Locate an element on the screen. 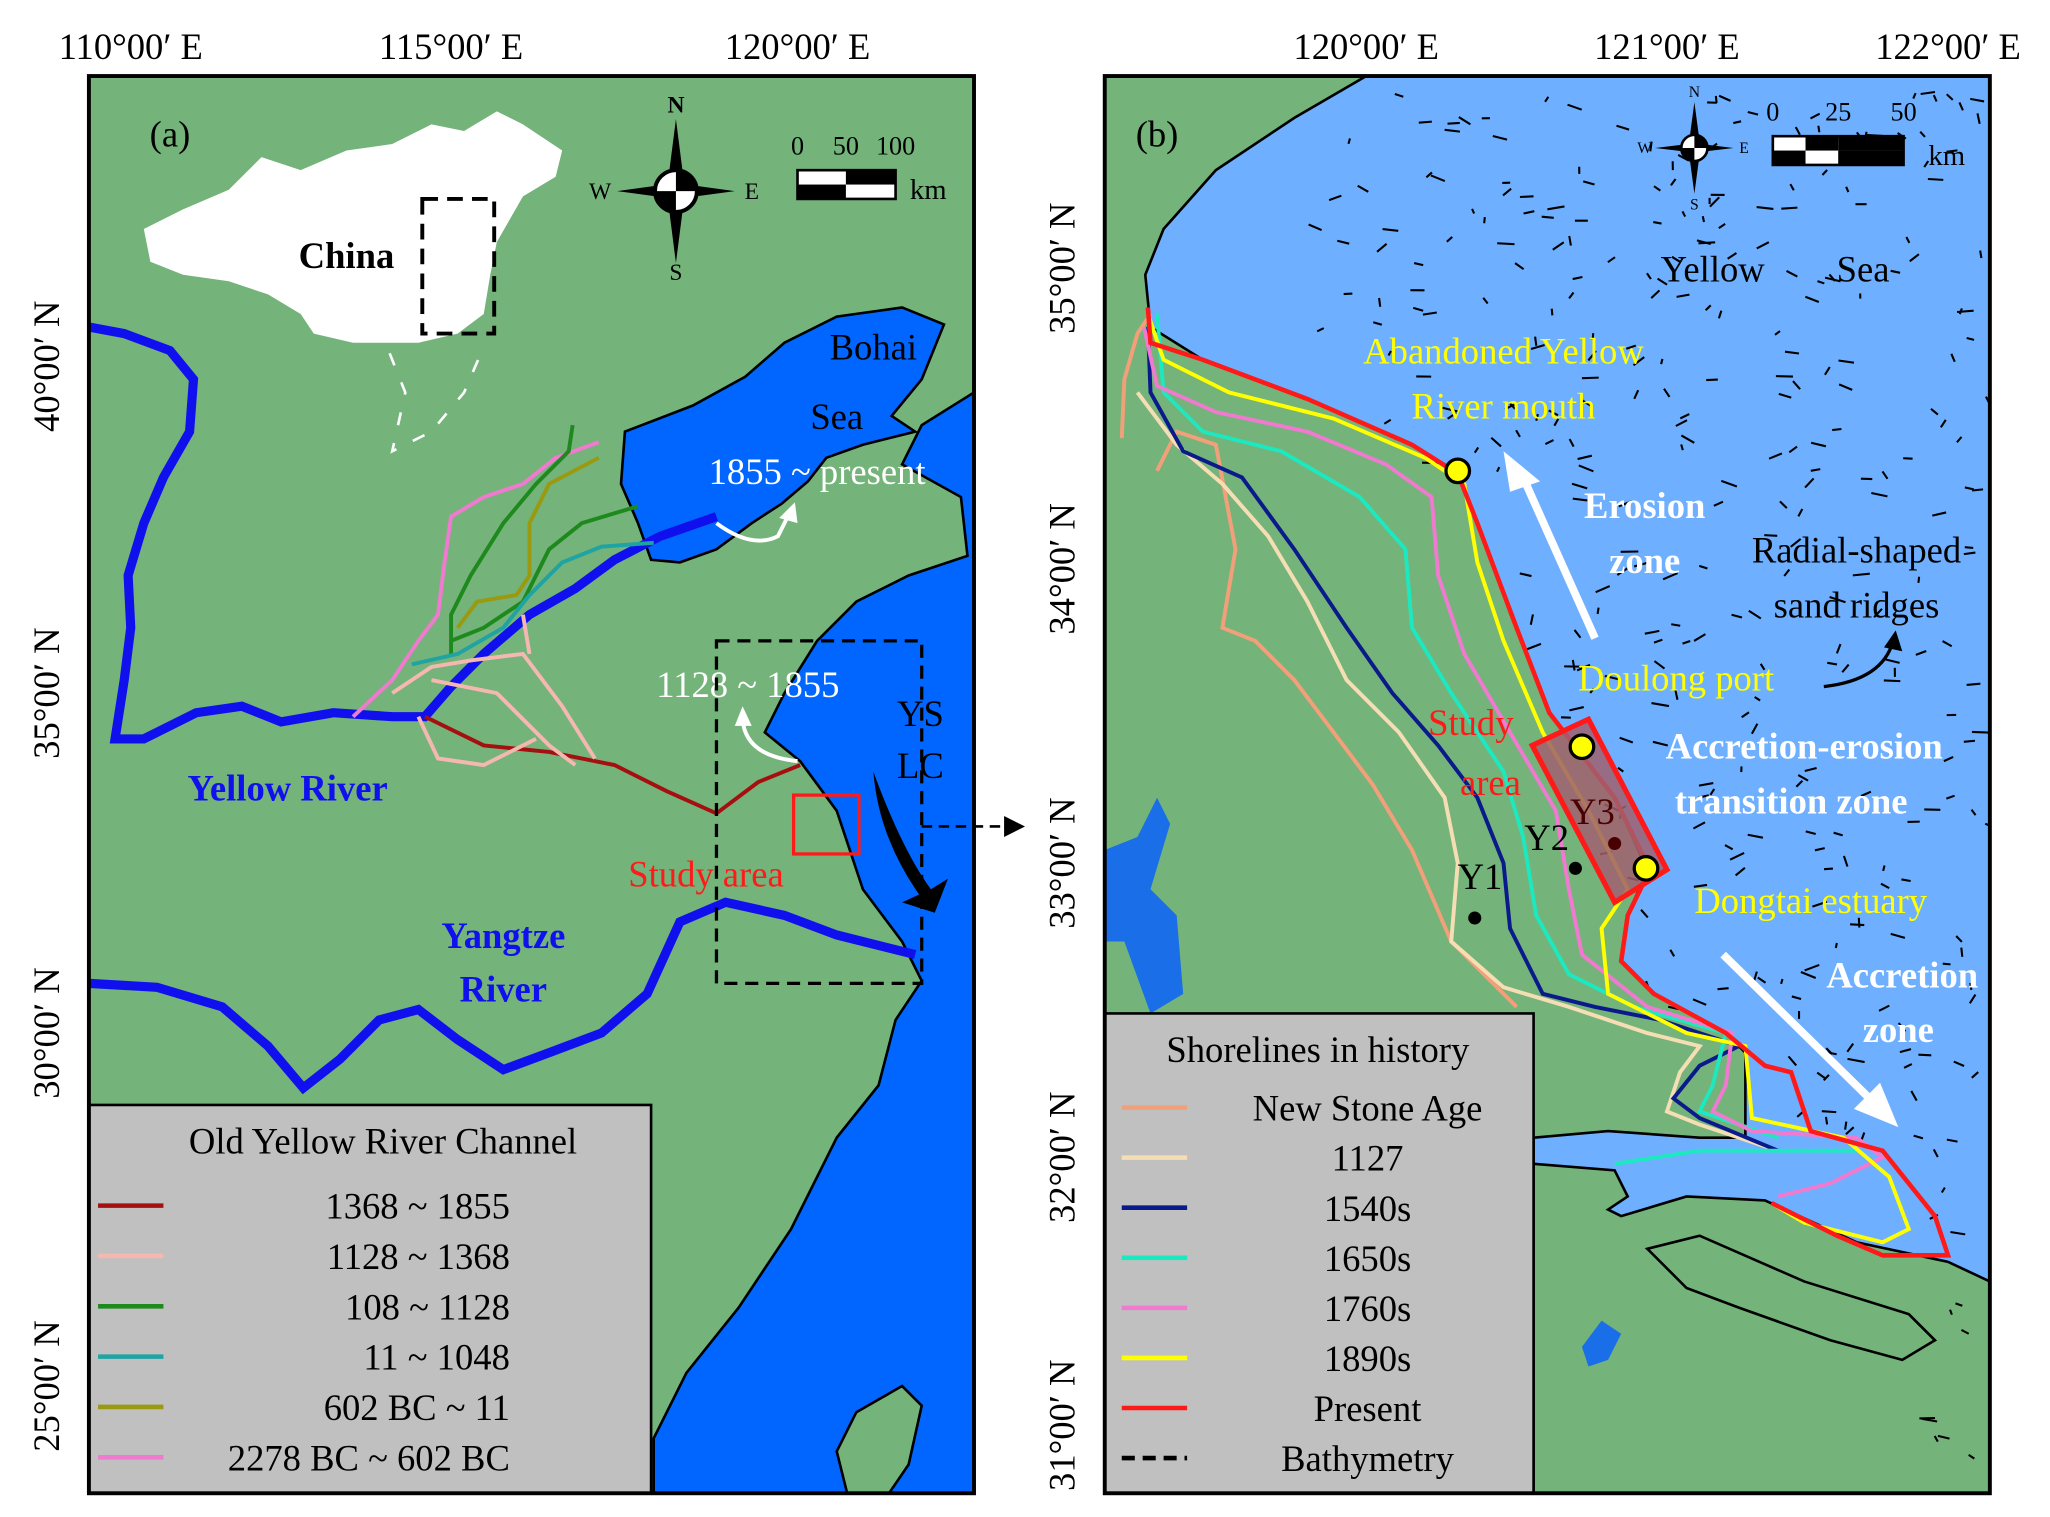 The width and height of the screenshot is (2050, 1517). legend-item-label: New Stone Age is located at coordinates (1368, 1108).